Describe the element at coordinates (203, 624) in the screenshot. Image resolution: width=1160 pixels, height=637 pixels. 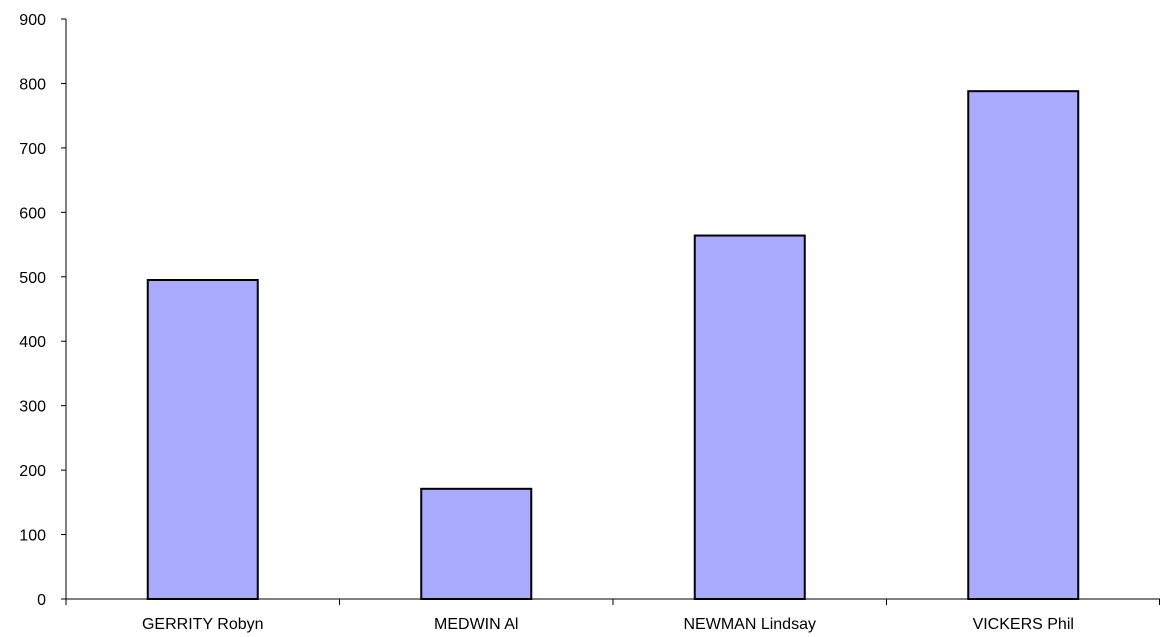
I see `x-tick-label: GERRITY Robyn` at that location.